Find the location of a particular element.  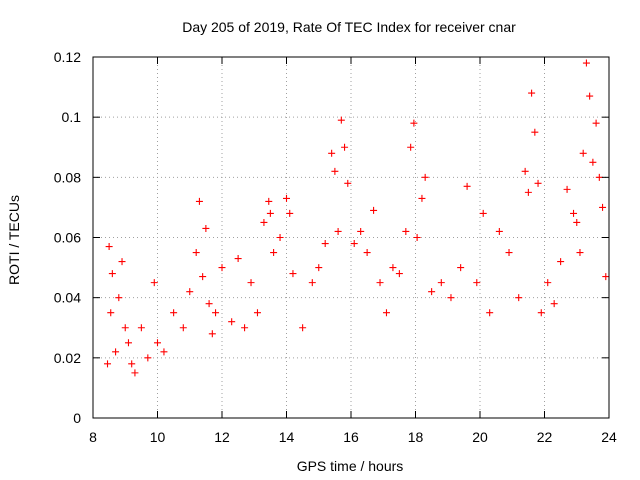

x-tick-label: 22 is located at coordinates (545, 437).